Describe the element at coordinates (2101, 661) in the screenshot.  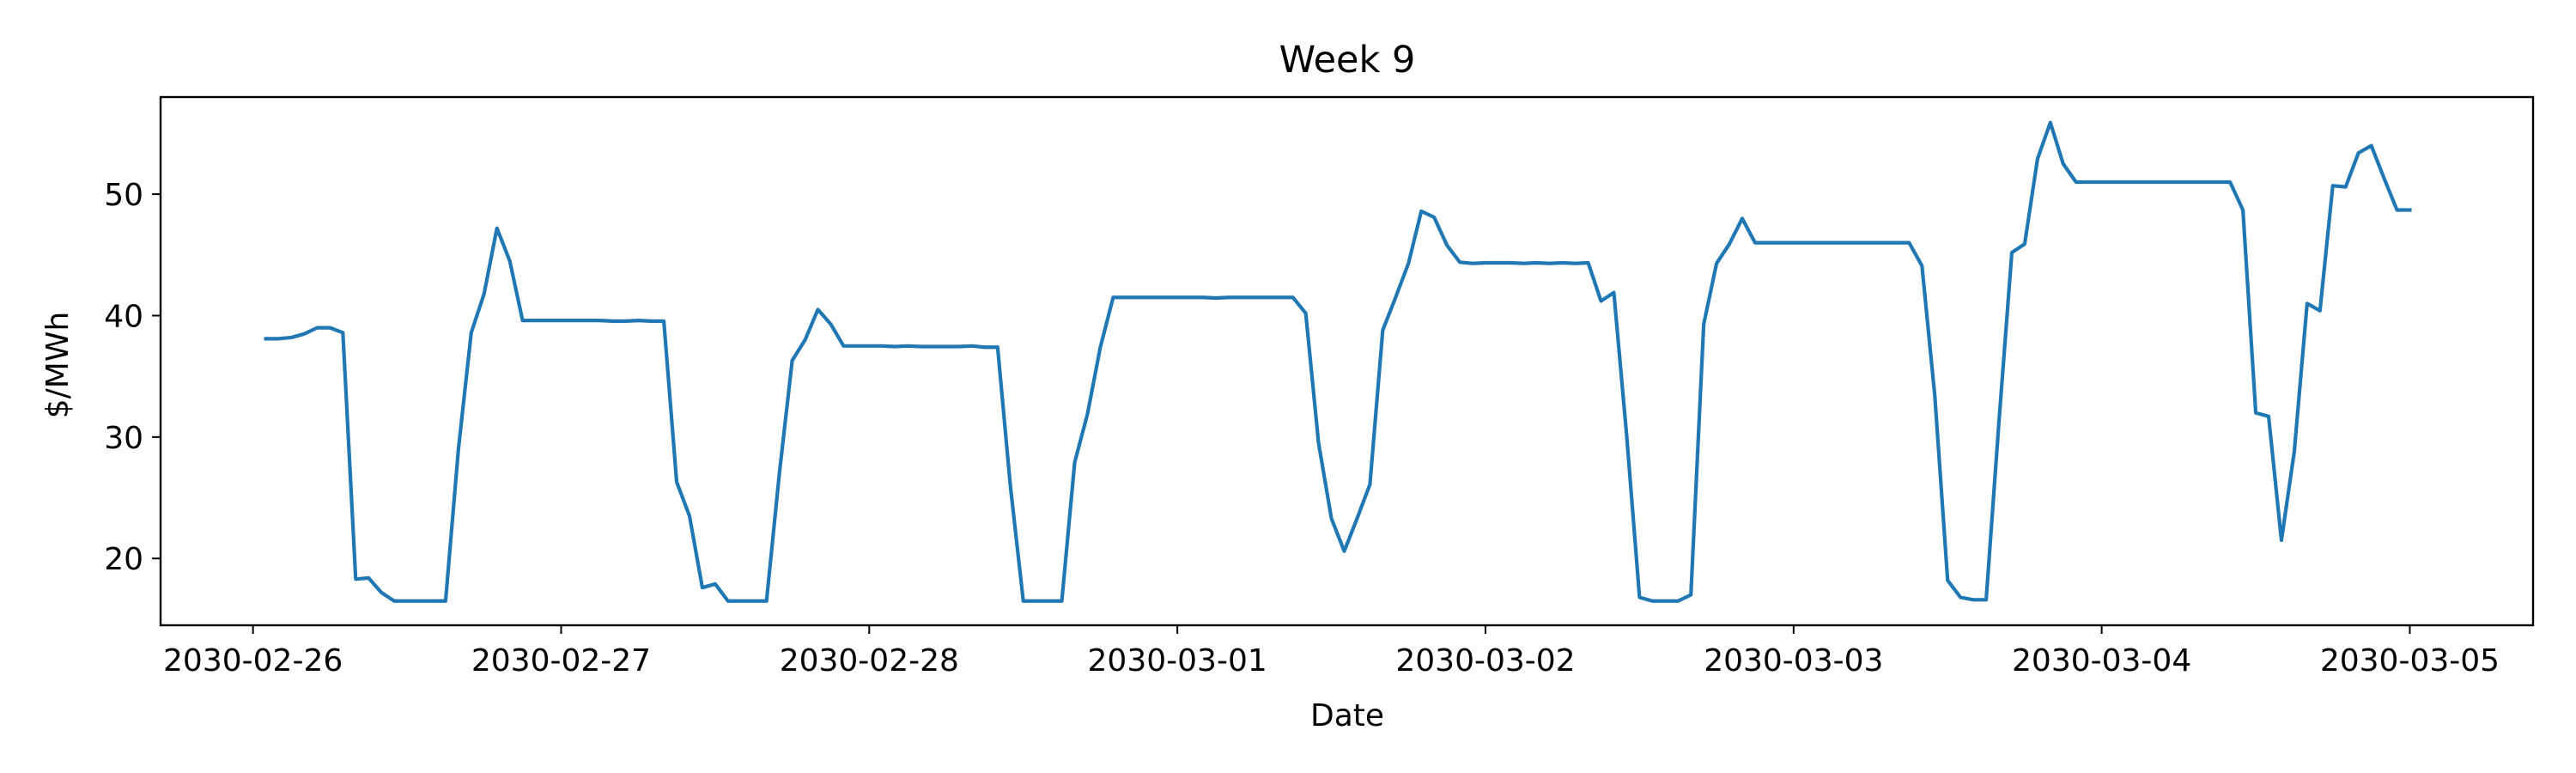
I see `x-tick-label: 2030-03-04` at that location.